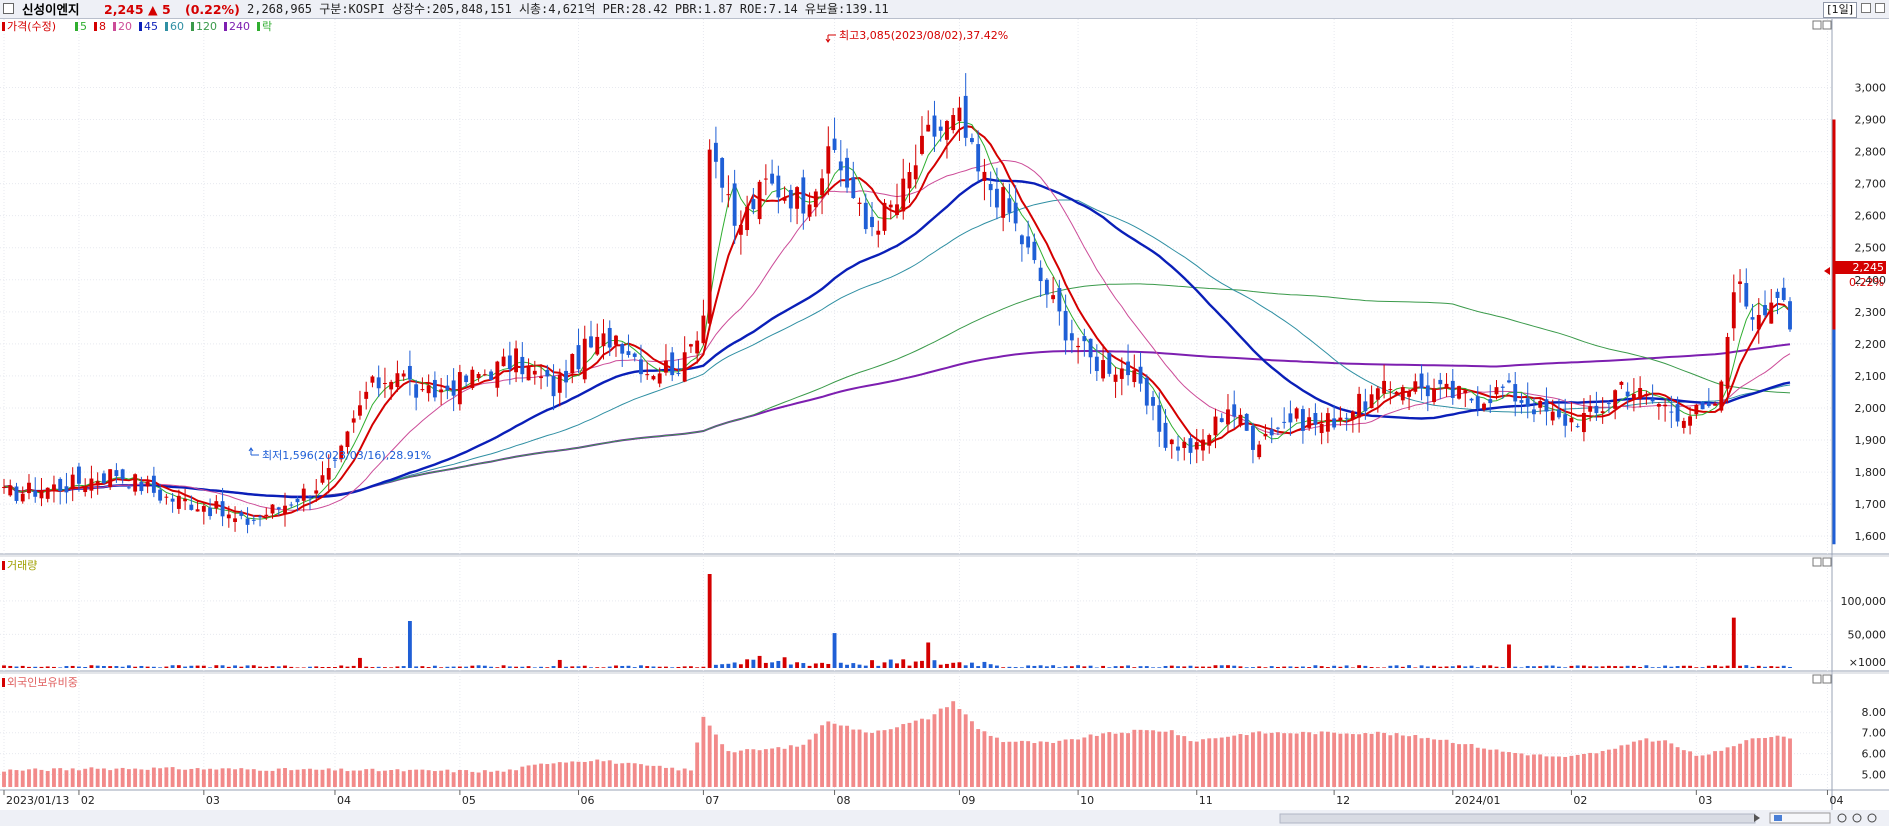 The height and width of the screenshot is (826, 1889). I want to click on price-tick-label: 2,000, so click(1871, 408).